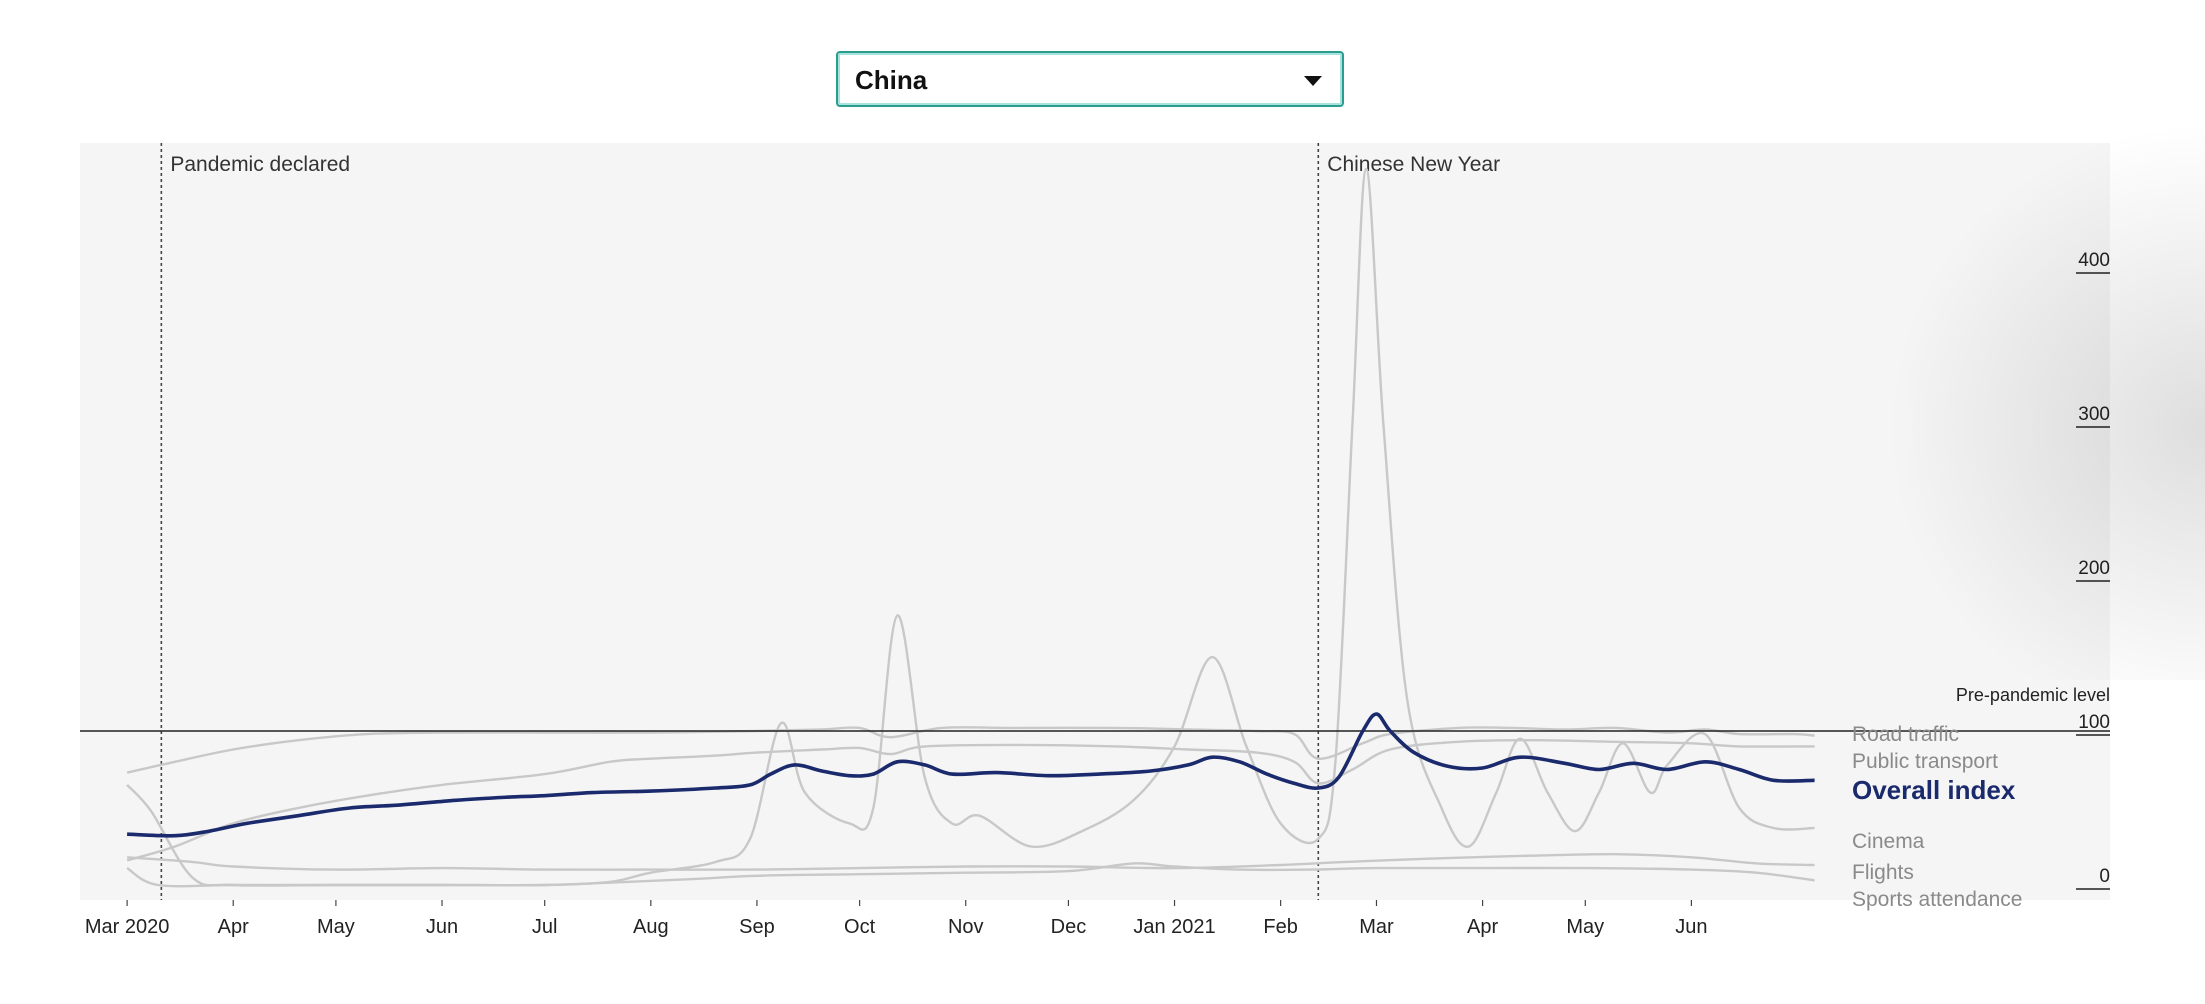 The height and width of the screenshot is (1004, 2205). Describe the element at coordinates (2094, 568) in the screenshot. I see `y-tick-label: 200` at that location.